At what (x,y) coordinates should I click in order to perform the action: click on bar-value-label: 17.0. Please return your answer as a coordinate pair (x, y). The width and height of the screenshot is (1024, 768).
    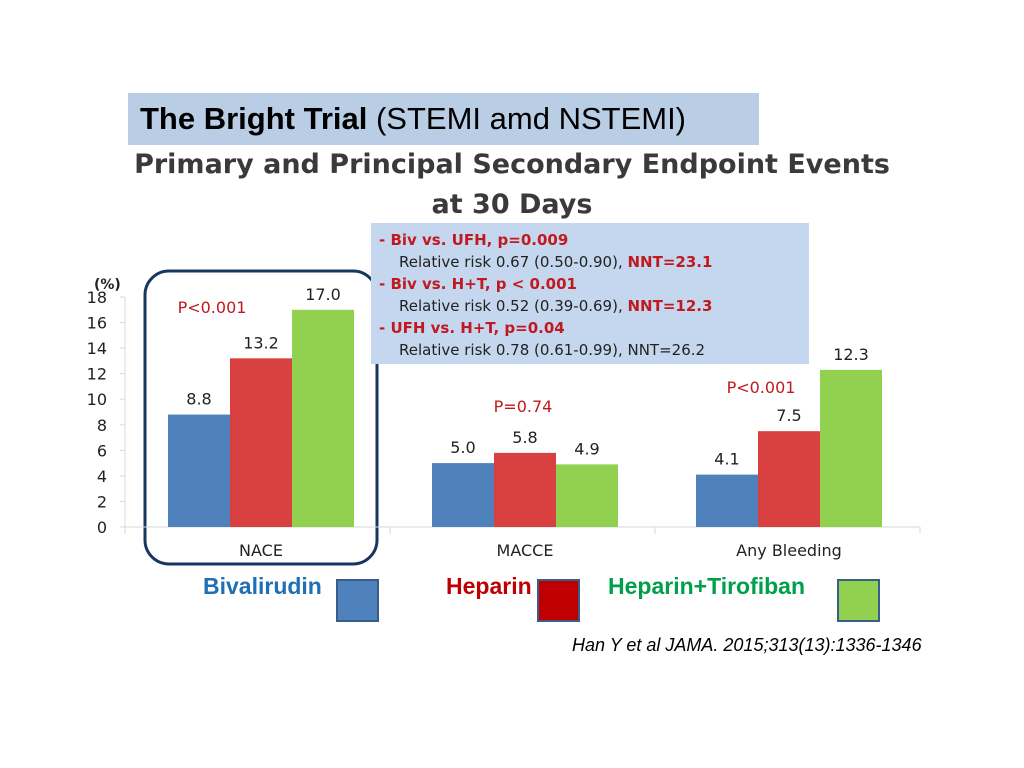
    Looking at the image, I should click on (323, 294).